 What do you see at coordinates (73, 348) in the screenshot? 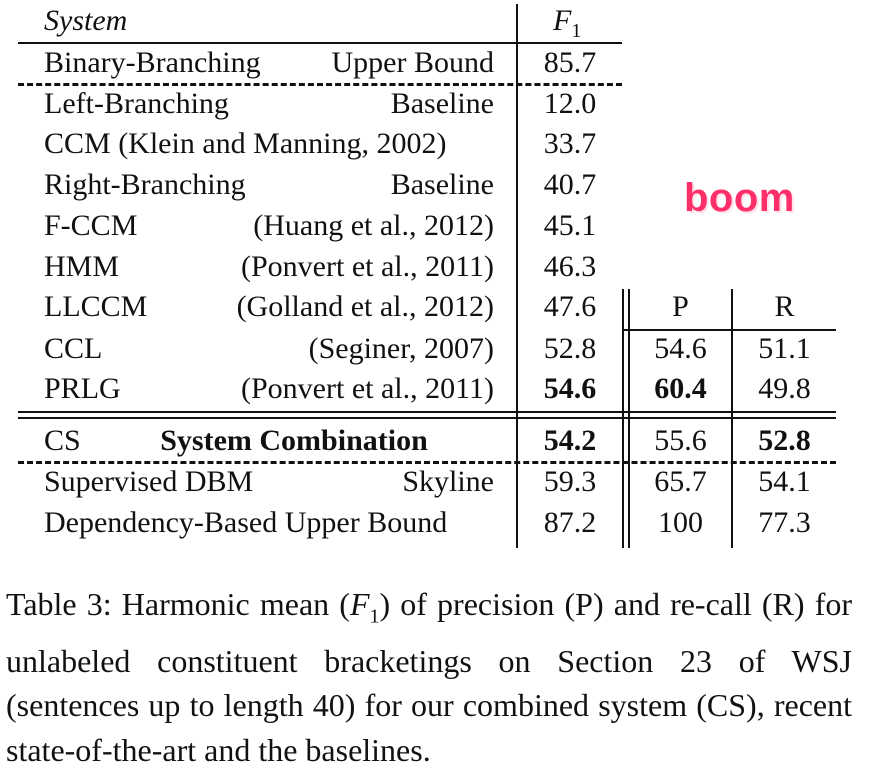
I see `row-system-name: CCL` at bounding box center [73, 348].